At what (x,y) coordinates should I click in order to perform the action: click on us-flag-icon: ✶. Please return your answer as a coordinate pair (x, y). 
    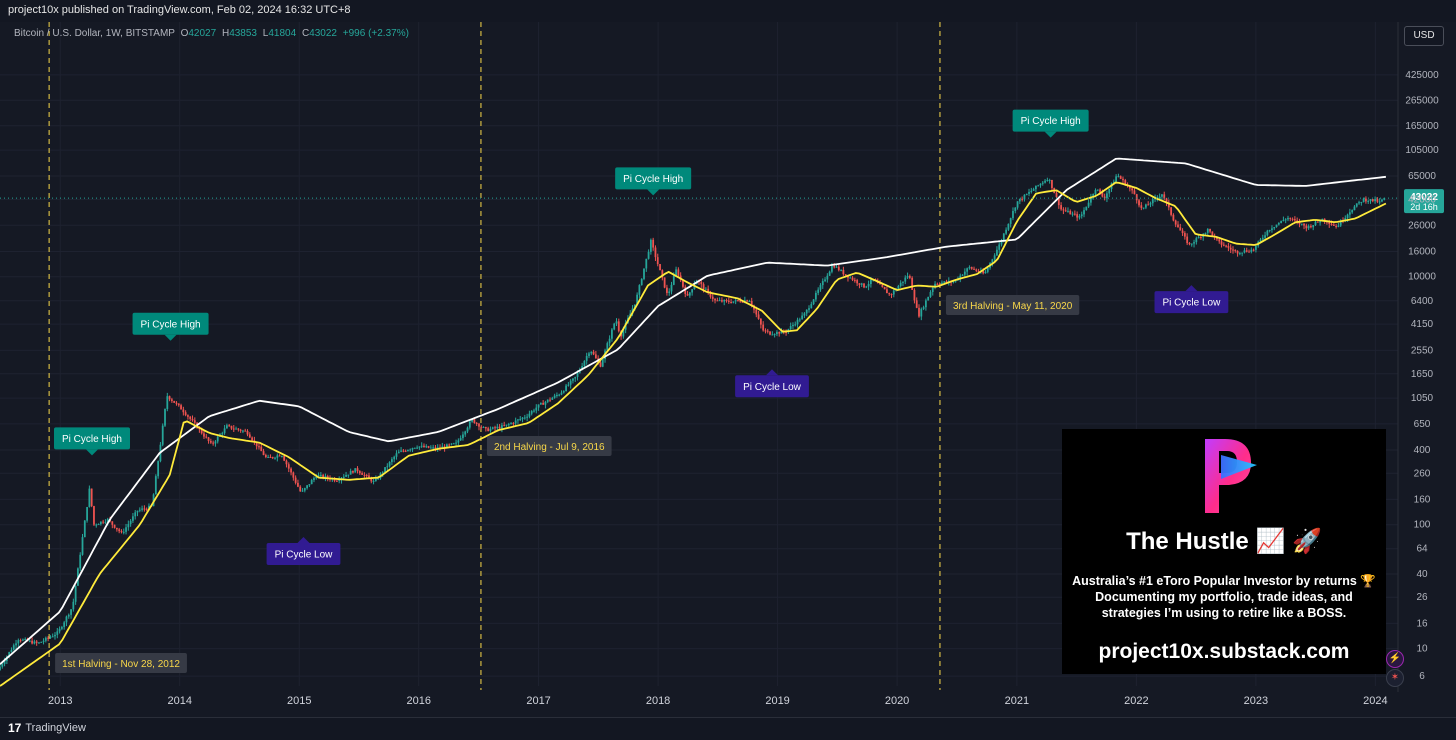
    Looking at the image, I should click on (1395, 678).